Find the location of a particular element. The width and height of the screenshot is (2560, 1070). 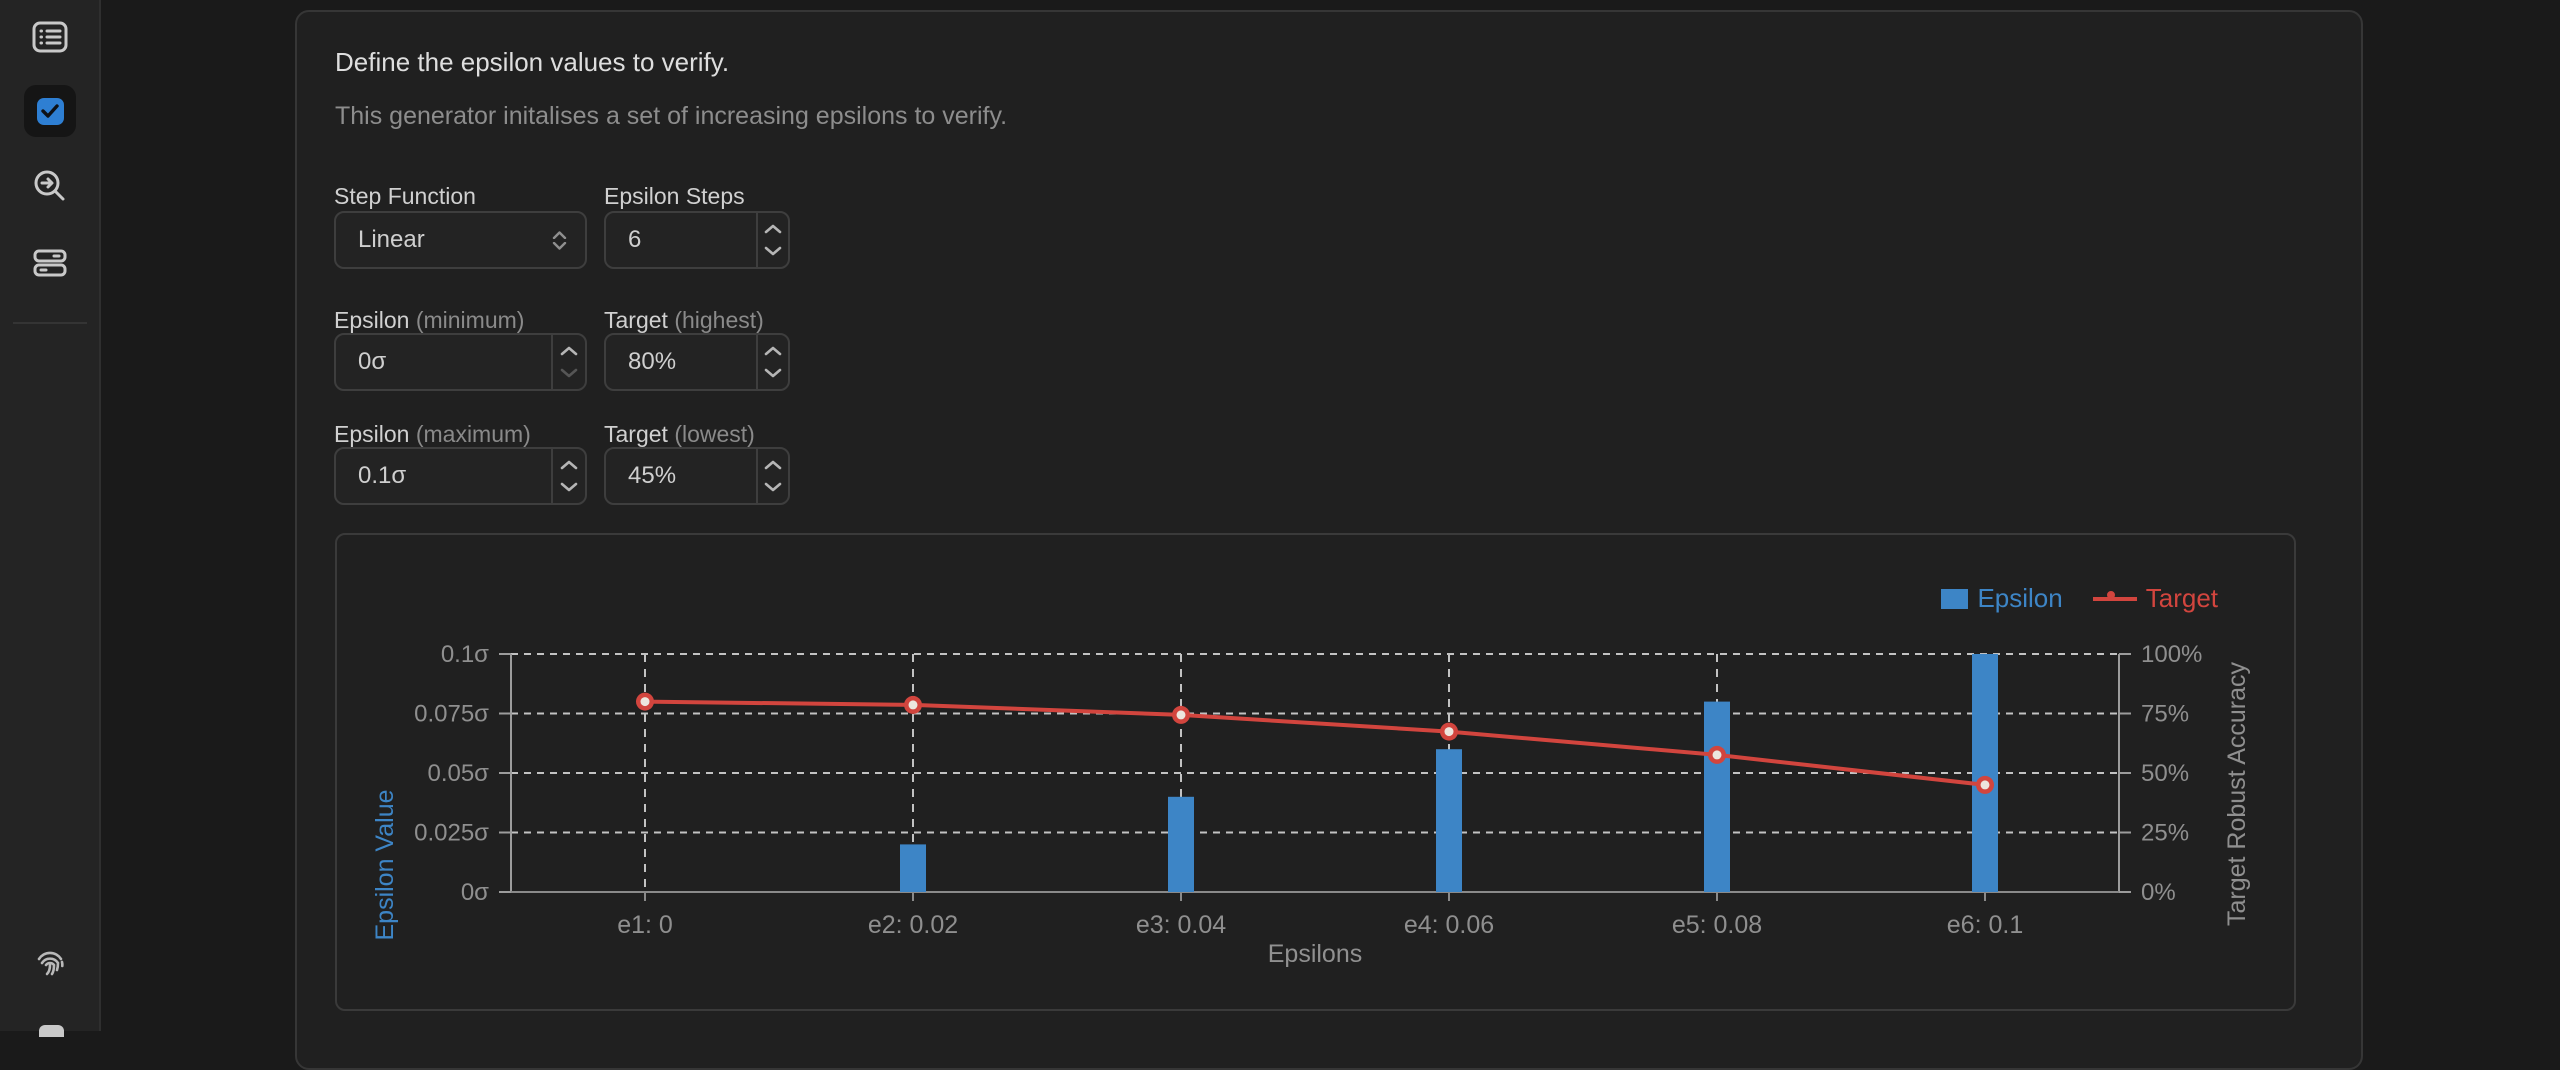

x-tick-label: e1: 0 is located at coordinates (645, 925).